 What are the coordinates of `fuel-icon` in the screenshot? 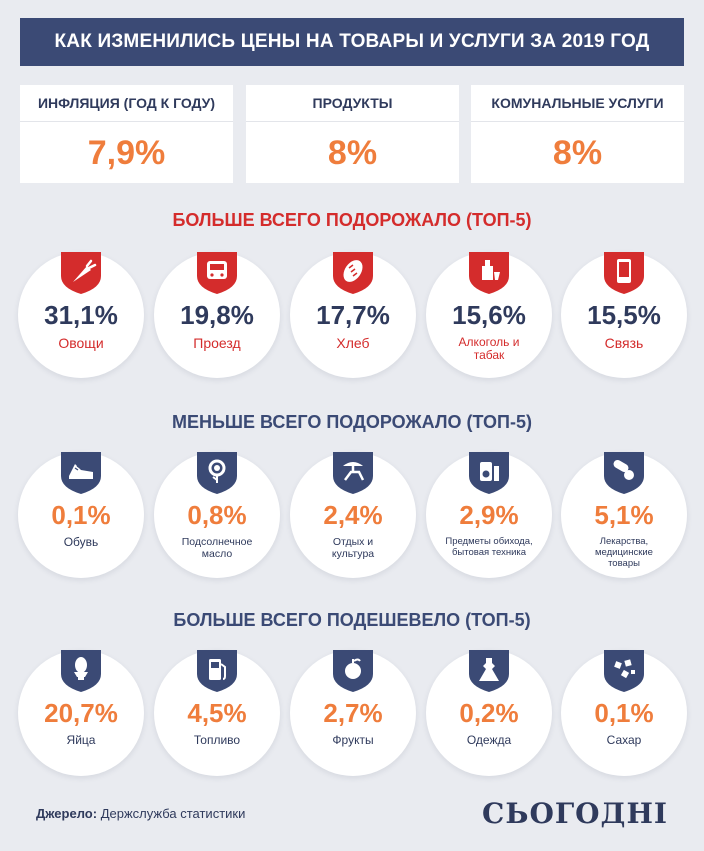 It's located at (217, 671).